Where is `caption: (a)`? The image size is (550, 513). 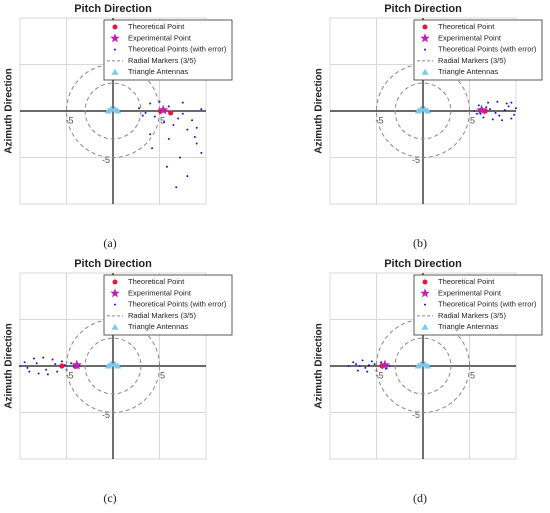 caption: (a) is located at coordinates (109, 243).